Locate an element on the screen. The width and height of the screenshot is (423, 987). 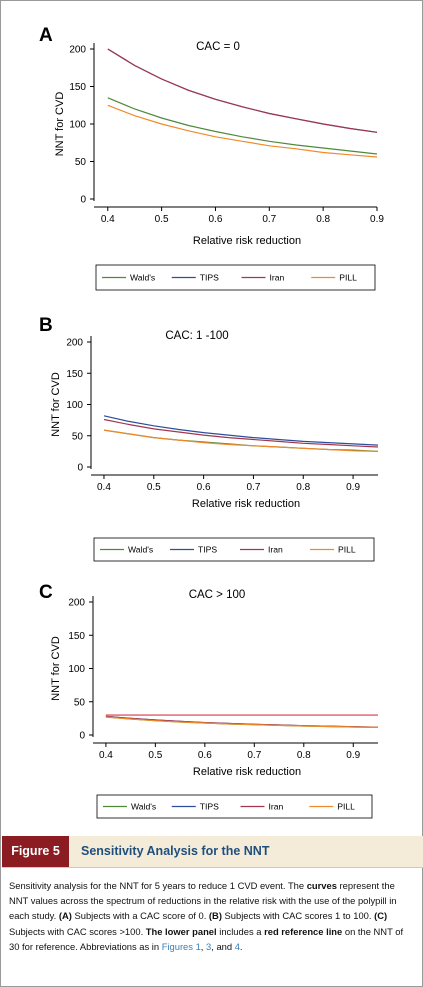
panel-b-x-tick-label: 0.5 is located at coordinates (154, 487).